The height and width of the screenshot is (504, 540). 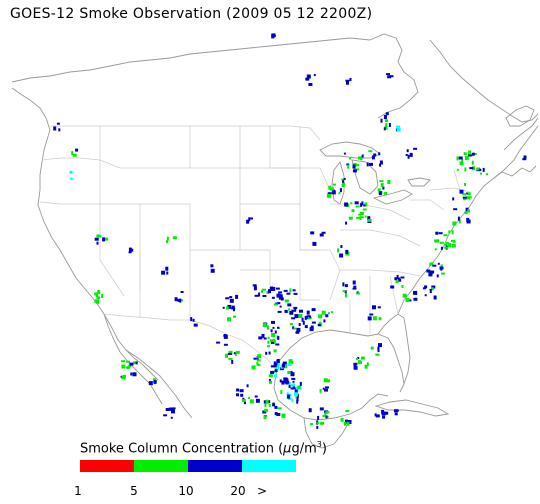 What do you see at coordinates (186, 491) in the screenshot?
I see `legend-tick-10: 10` at bounding box center [186, 491].